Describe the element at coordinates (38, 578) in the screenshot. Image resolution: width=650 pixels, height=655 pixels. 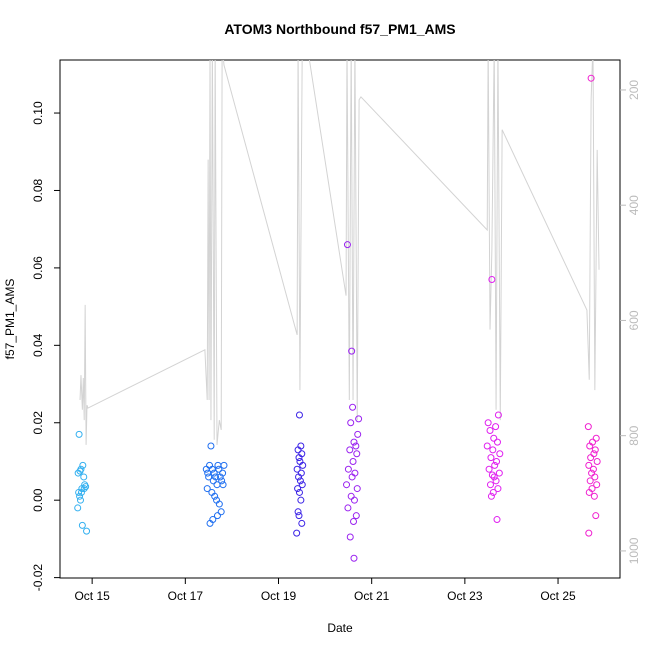
I see `y-tick-label: -0.02` at that location.